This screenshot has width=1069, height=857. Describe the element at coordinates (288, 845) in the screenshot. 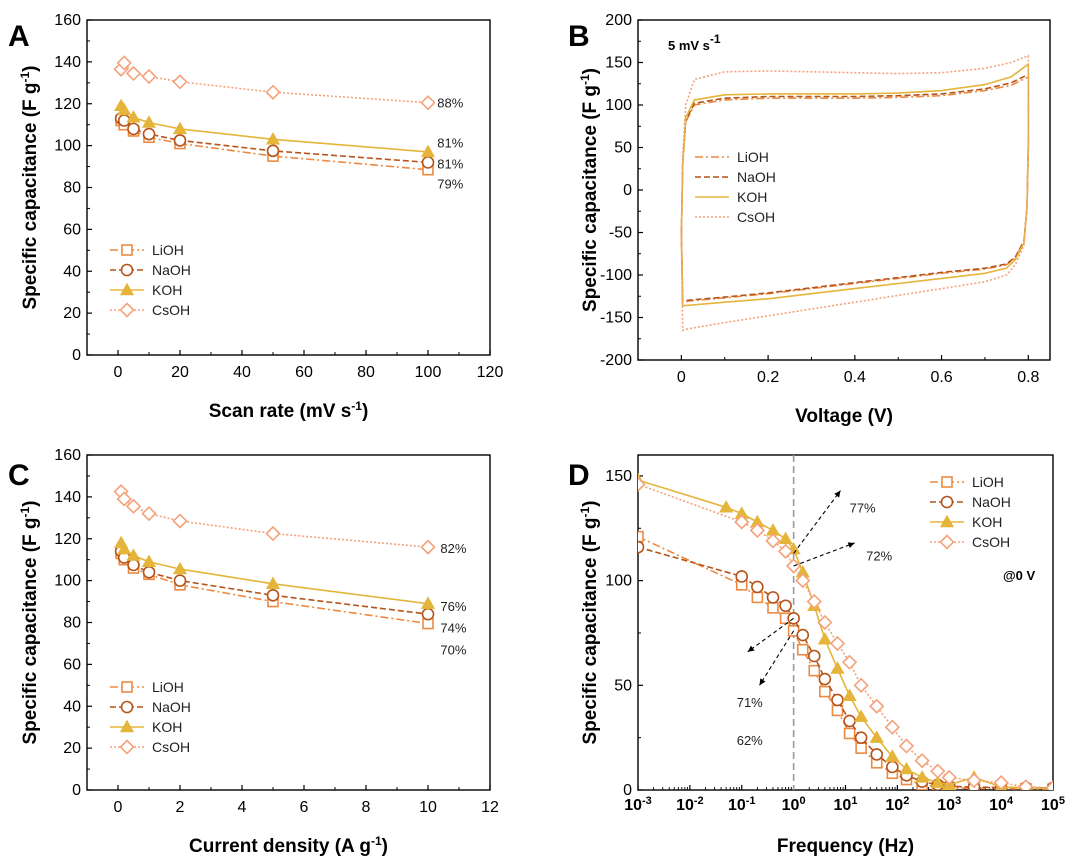

I see `x-axis-title: Current density (A g-1)` at that location.